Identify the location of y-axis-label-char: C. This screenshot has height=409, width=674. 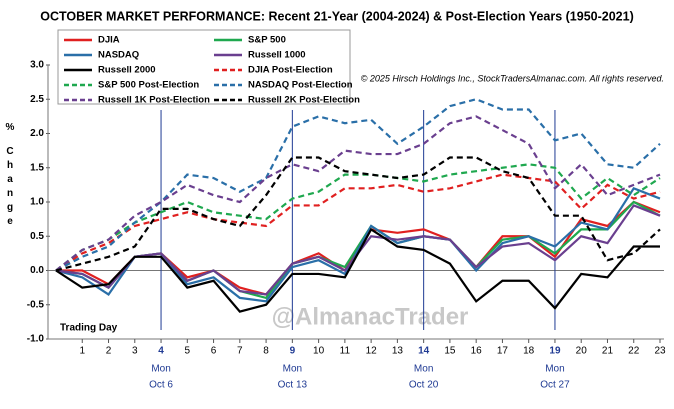
(9, 151).